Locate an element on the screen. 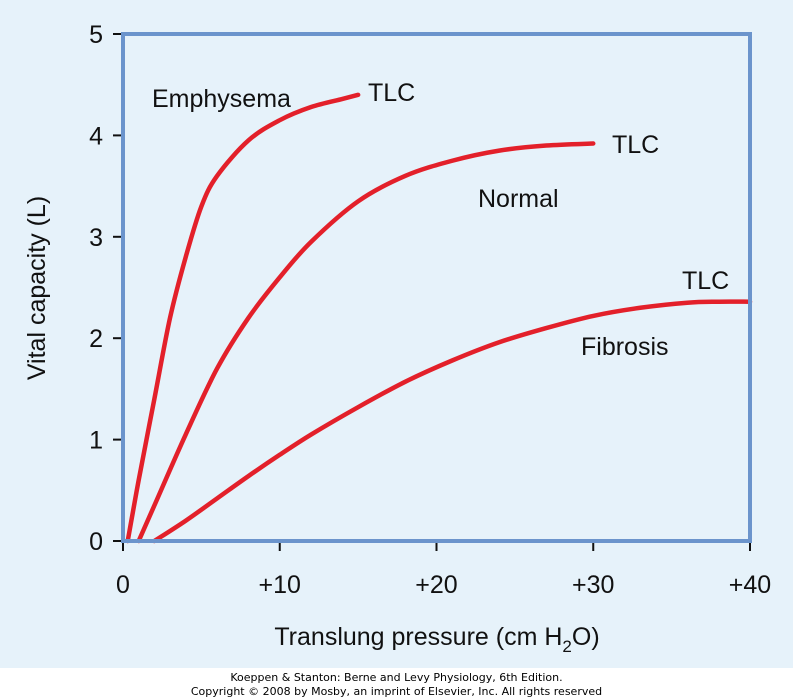 The width and height of the screenshot is (793, 700). x-tick-label-1: +10 is located at coordinates (280, 585).